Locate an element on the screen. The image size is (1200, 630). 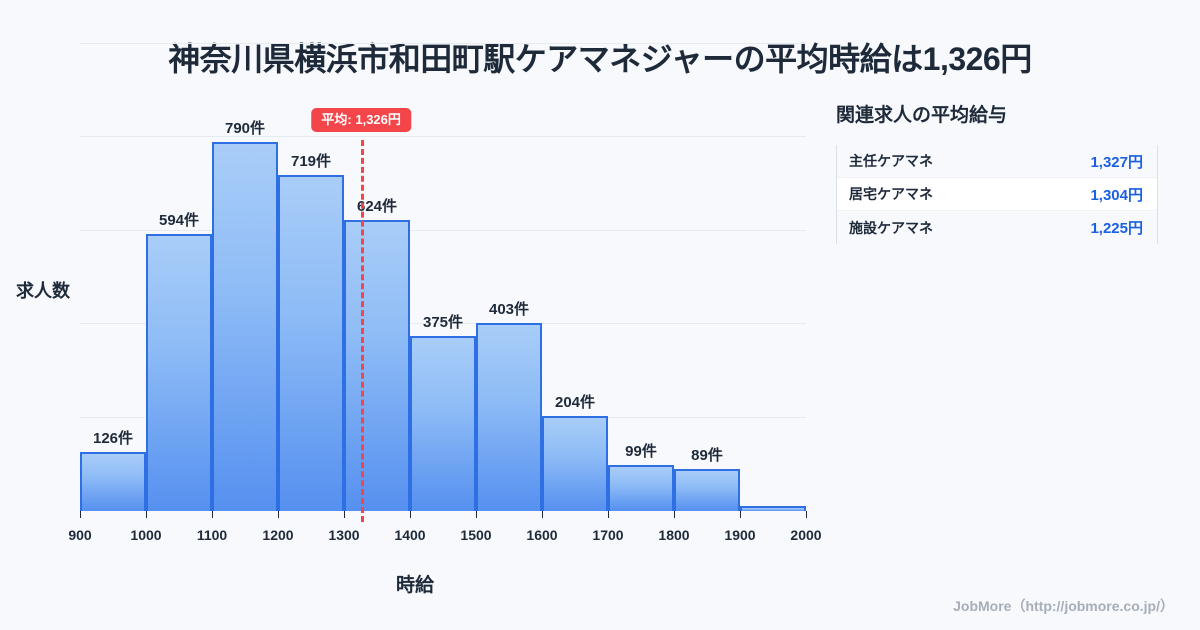
salary-row-value: 1,327円 is located at coordinates (1116, 162).